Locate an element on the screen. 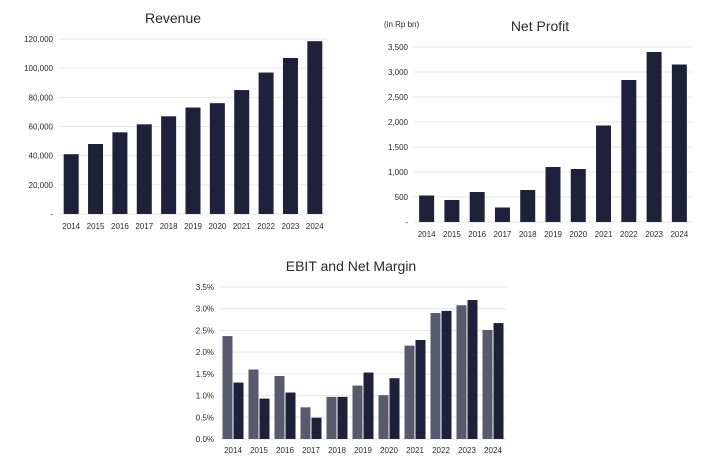 The height and width of the screenshot is (457, 722). chart-title: Net Profit is located at coordinates (540, 26).